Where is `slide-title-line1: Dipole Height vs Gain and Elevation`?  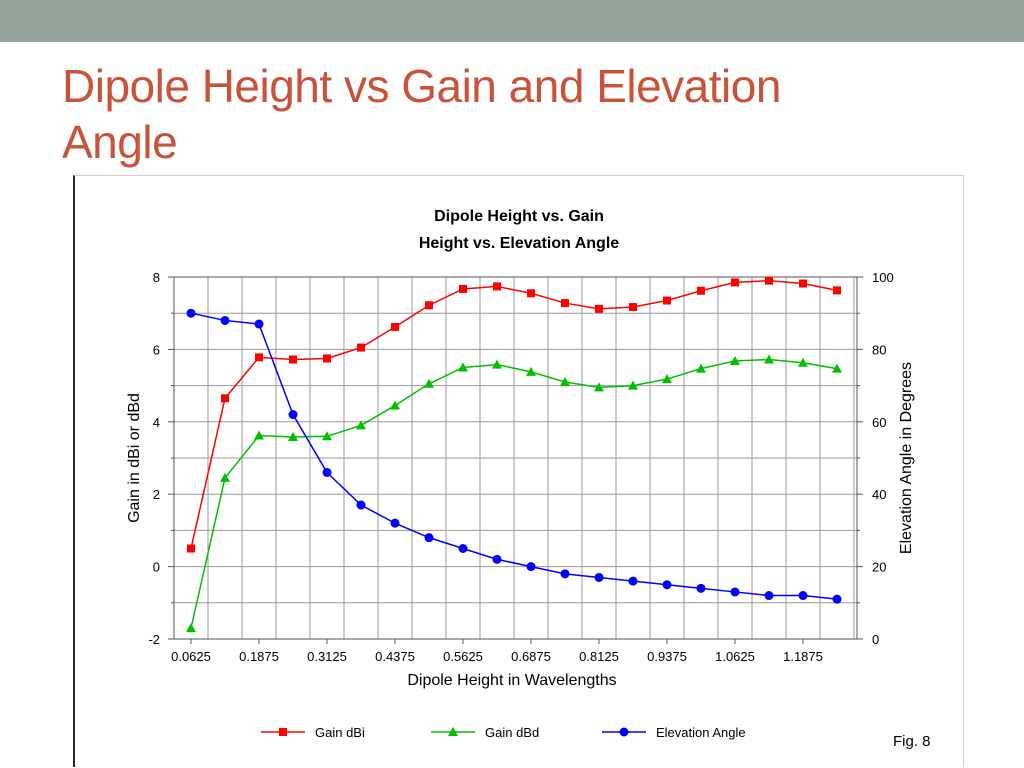 slide-title-line1: Dipole Height vs Gain and Elevation is located at coordinates (421, 86).